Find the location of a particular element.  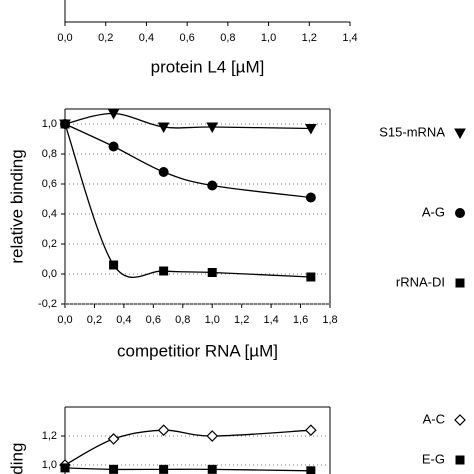

y-axis-label: binding is located at coordinates (16, 458).